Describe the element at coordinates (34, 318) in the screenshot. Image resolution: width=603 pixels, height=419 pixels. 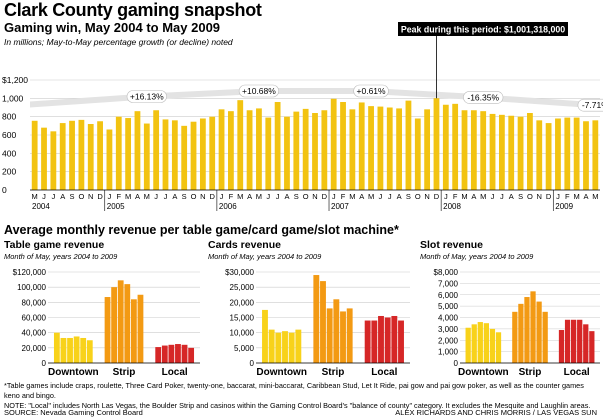
I see `y-tick-label: 60,000` at that location.